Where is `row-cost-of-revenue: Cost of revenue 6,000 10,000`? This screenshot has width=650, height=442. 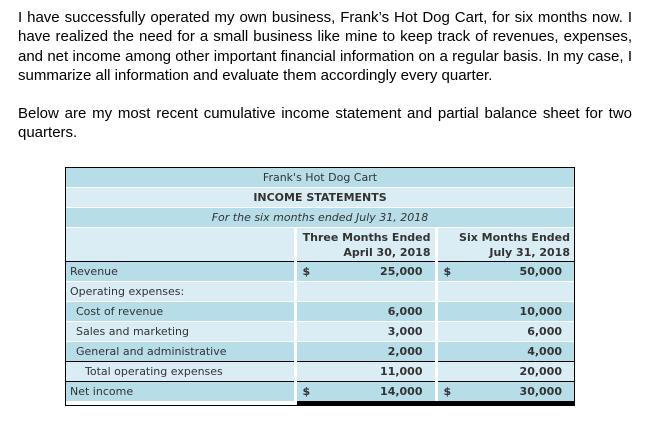
row-cost-of-revenue: Cost of revenue 6,000 10,000 is located at coordinates (320, 311).